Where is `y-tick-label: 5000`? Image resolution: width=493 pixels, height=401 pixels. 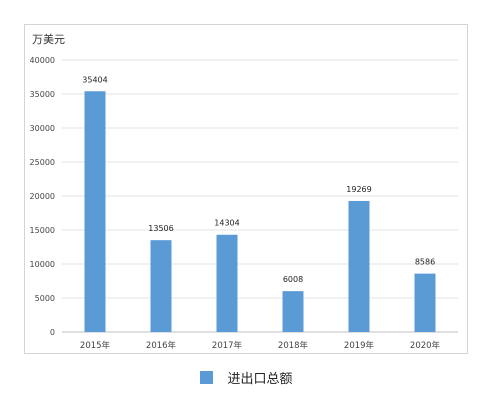 y-tick-label: 5000 is located at coordinates (45, 298).